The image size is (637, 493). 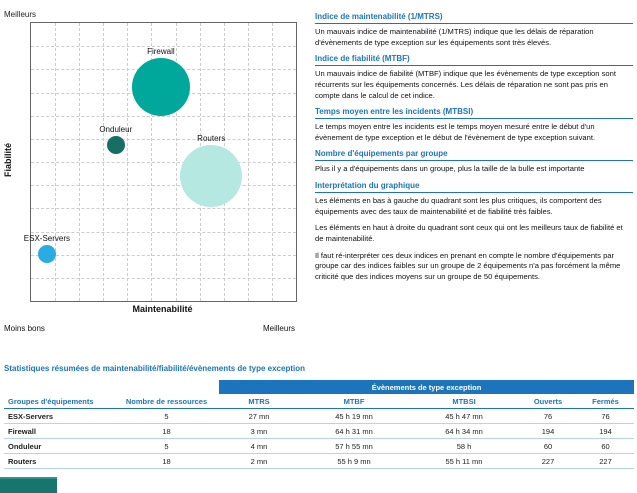 What do you see at coordinates (47, 238) in the screenshot?
I see `bubble-label: ESX-Servers` at bounding box center [47, 238].